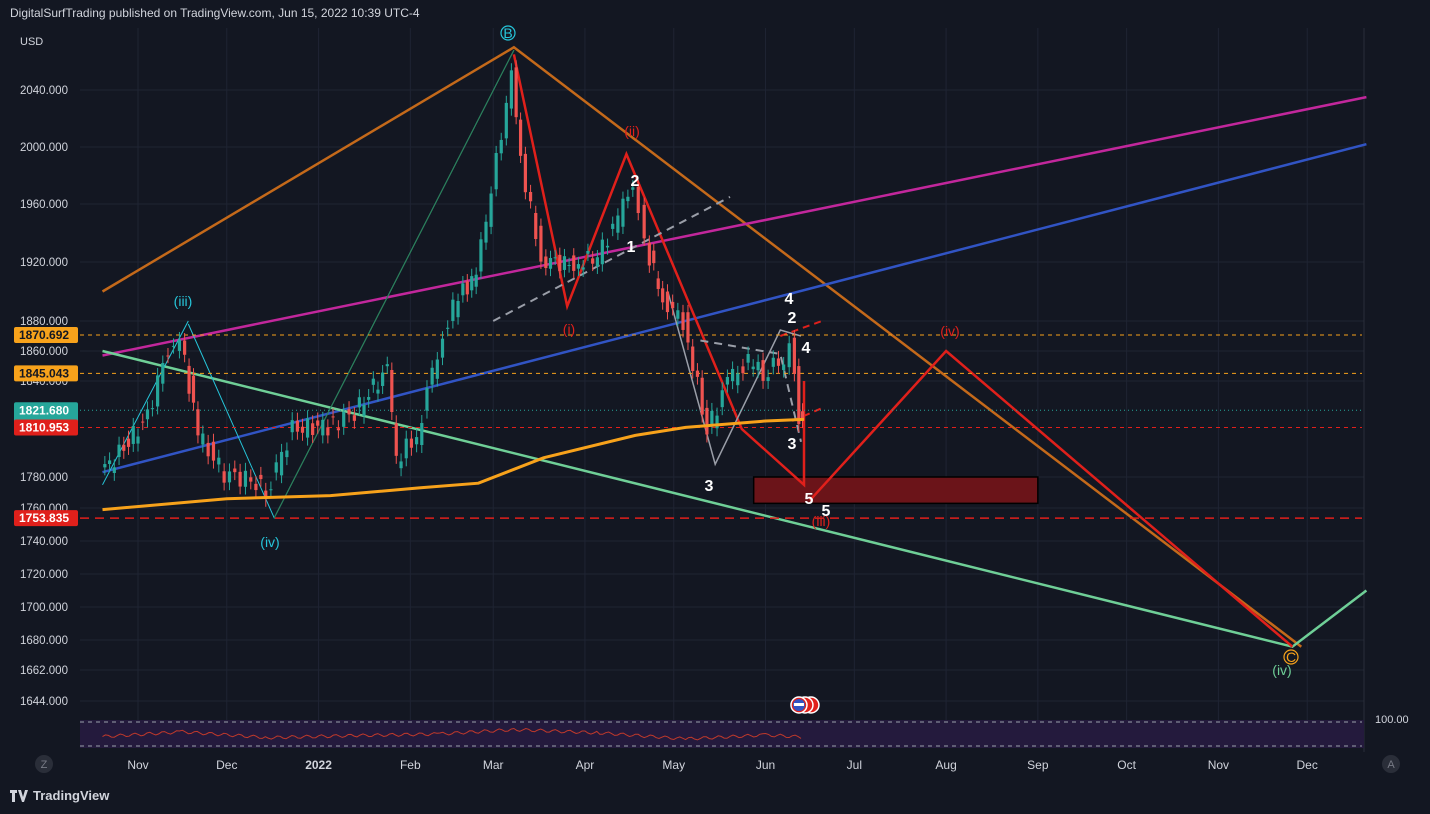 This screenshot has width=1430, height=814. I want to click on wave-label: 5, so click(826, 511).